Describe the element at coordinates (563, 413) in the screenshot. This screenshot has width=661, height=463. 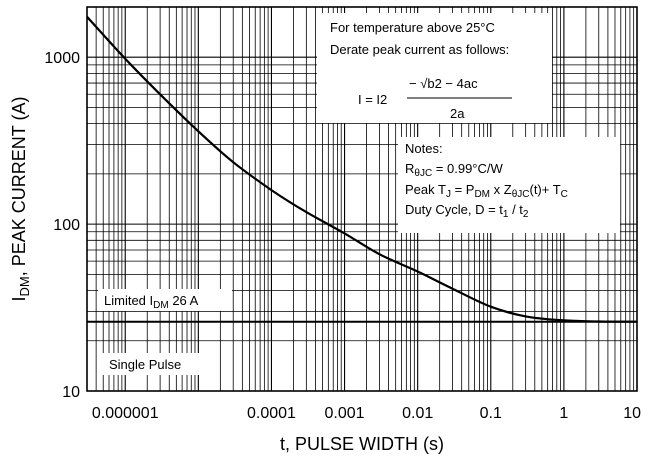
I see `x-tick-label: 1` at that location.